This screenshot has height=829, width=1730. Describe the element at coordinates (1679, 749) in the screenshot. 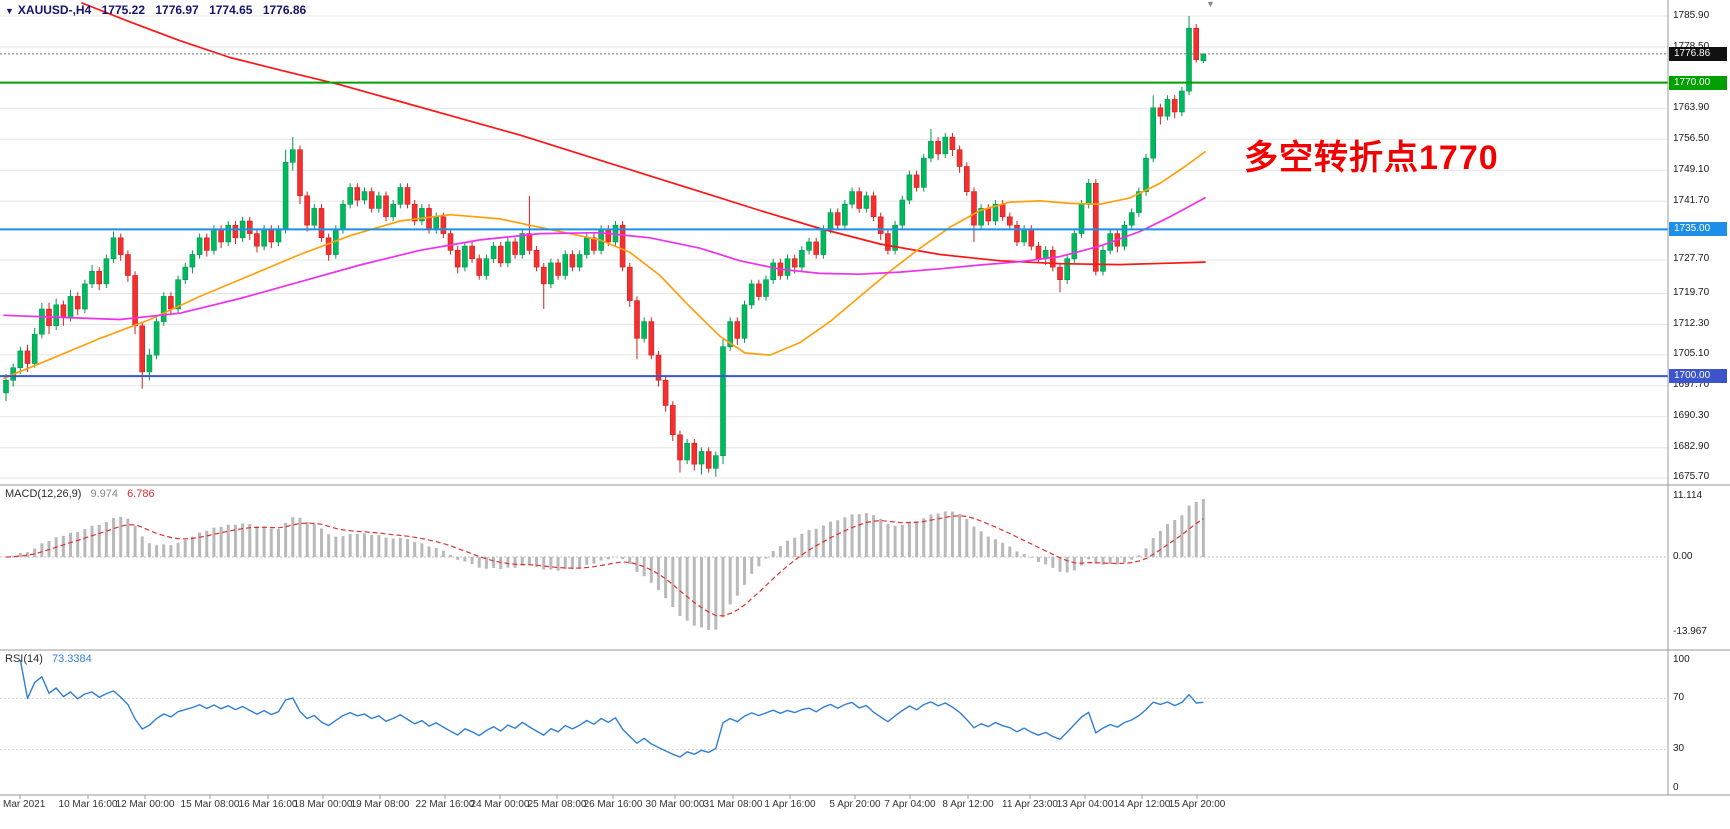

I see `rsi-axis-label: 30` at that location.